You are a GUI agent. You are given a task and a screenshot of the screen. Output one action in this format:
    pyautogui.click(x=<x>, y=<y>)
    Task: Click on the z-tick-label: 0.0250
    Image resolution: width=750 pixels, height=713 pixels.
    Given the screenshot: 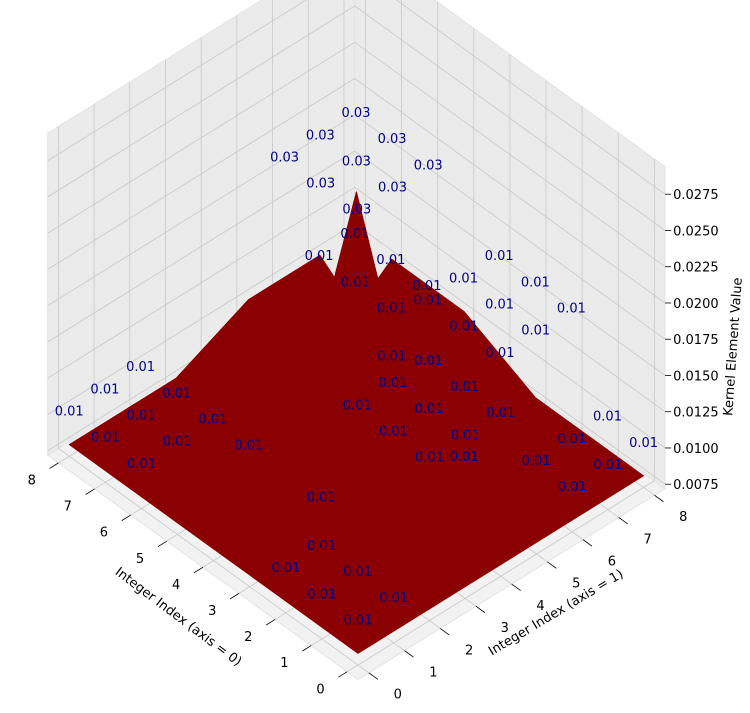 What is the action you would take?
    pyautogui.click(x=696, y=231)
    